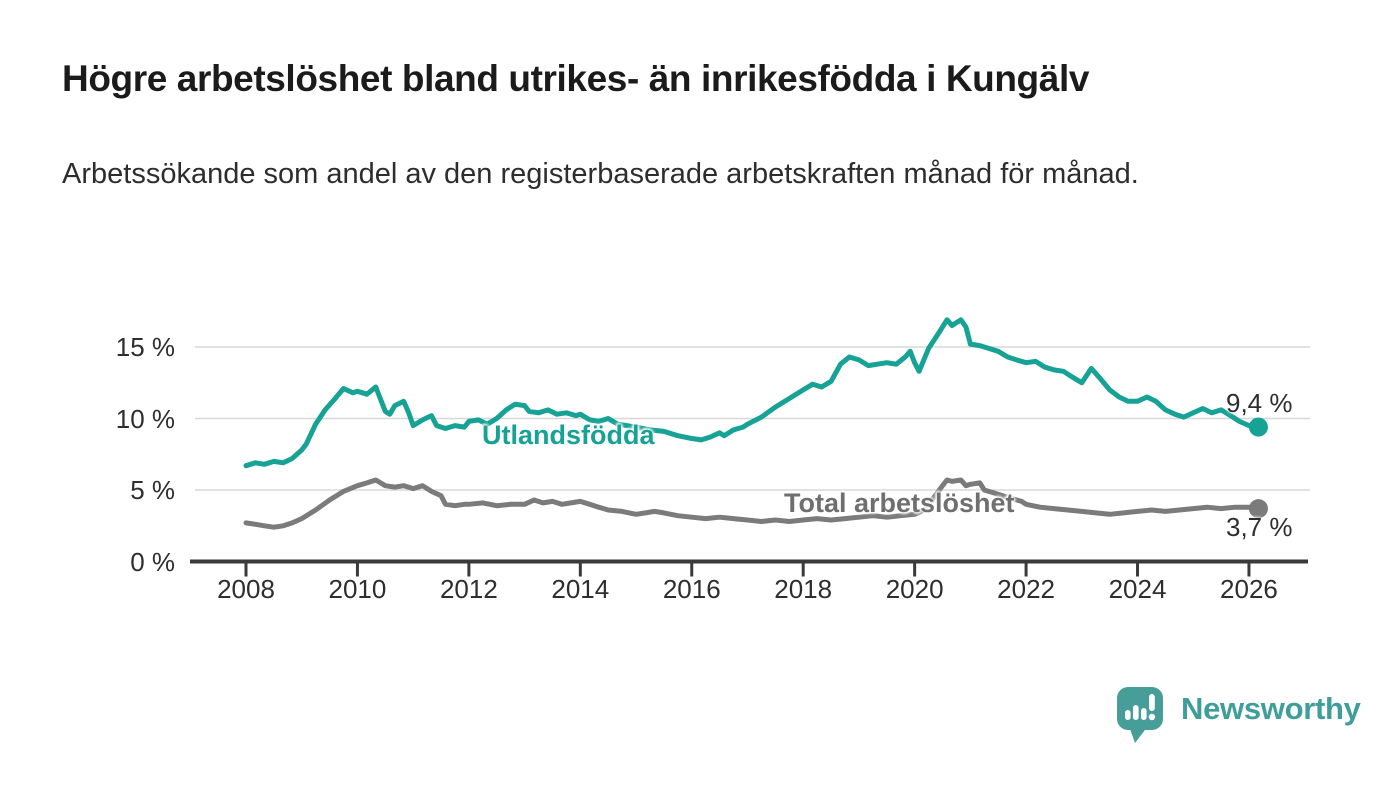  I want to click on x-tick-label: 2010, so click(357, 589).